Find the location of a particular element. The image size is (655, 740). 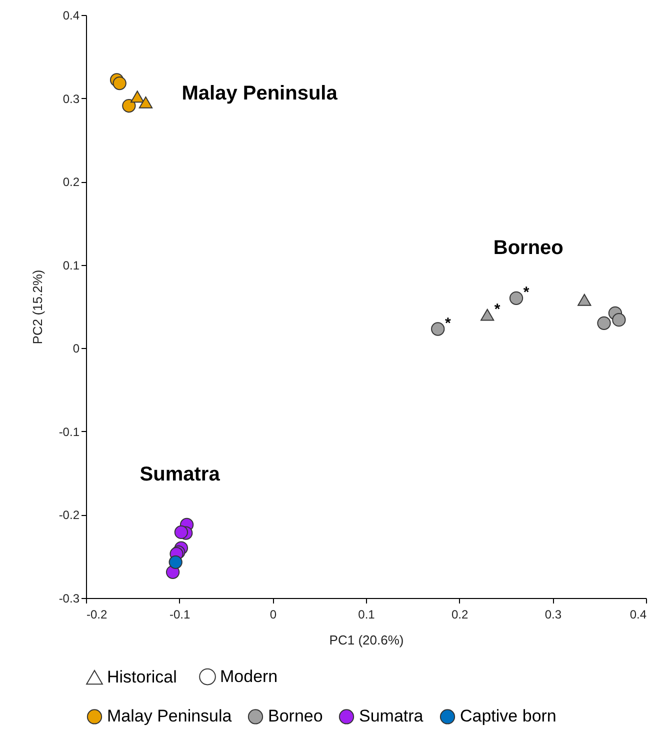

x-axis-title: PC1 (20.6%) is located at coordinates (366, 640).